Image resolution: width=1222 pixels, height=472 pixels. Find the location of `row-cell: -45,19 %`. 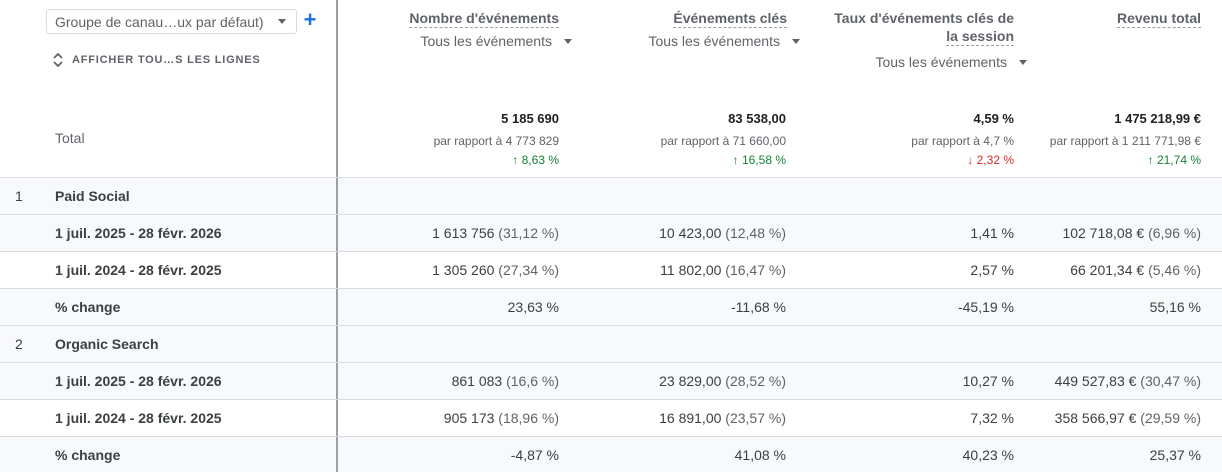

row-cell: -45,19 % is located at coordinates (986, 307).